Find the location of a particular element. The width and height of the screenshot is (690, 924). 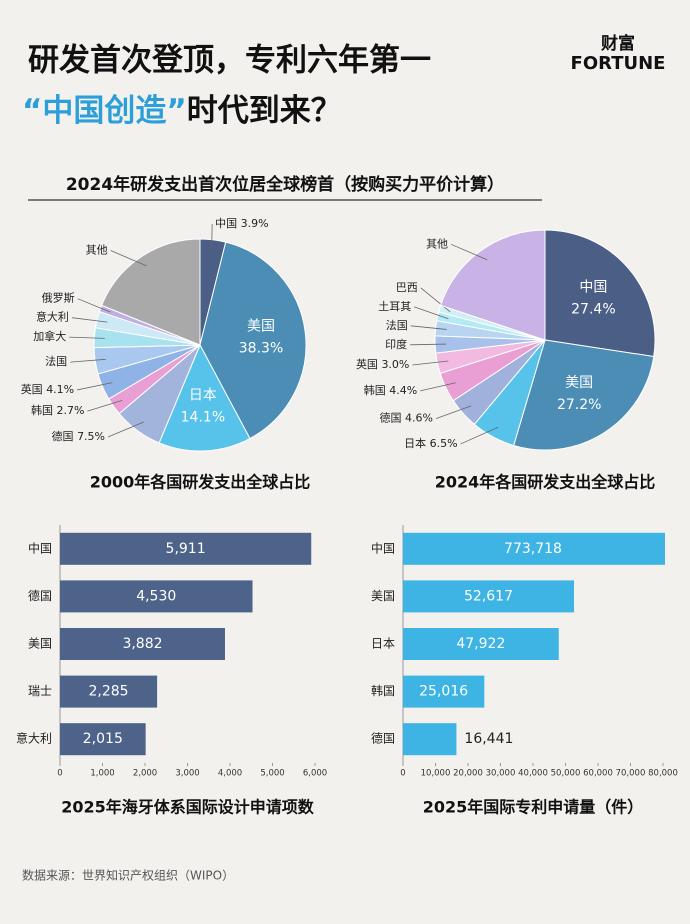

slice-label: 印度 is located at coordinates (396, 344).